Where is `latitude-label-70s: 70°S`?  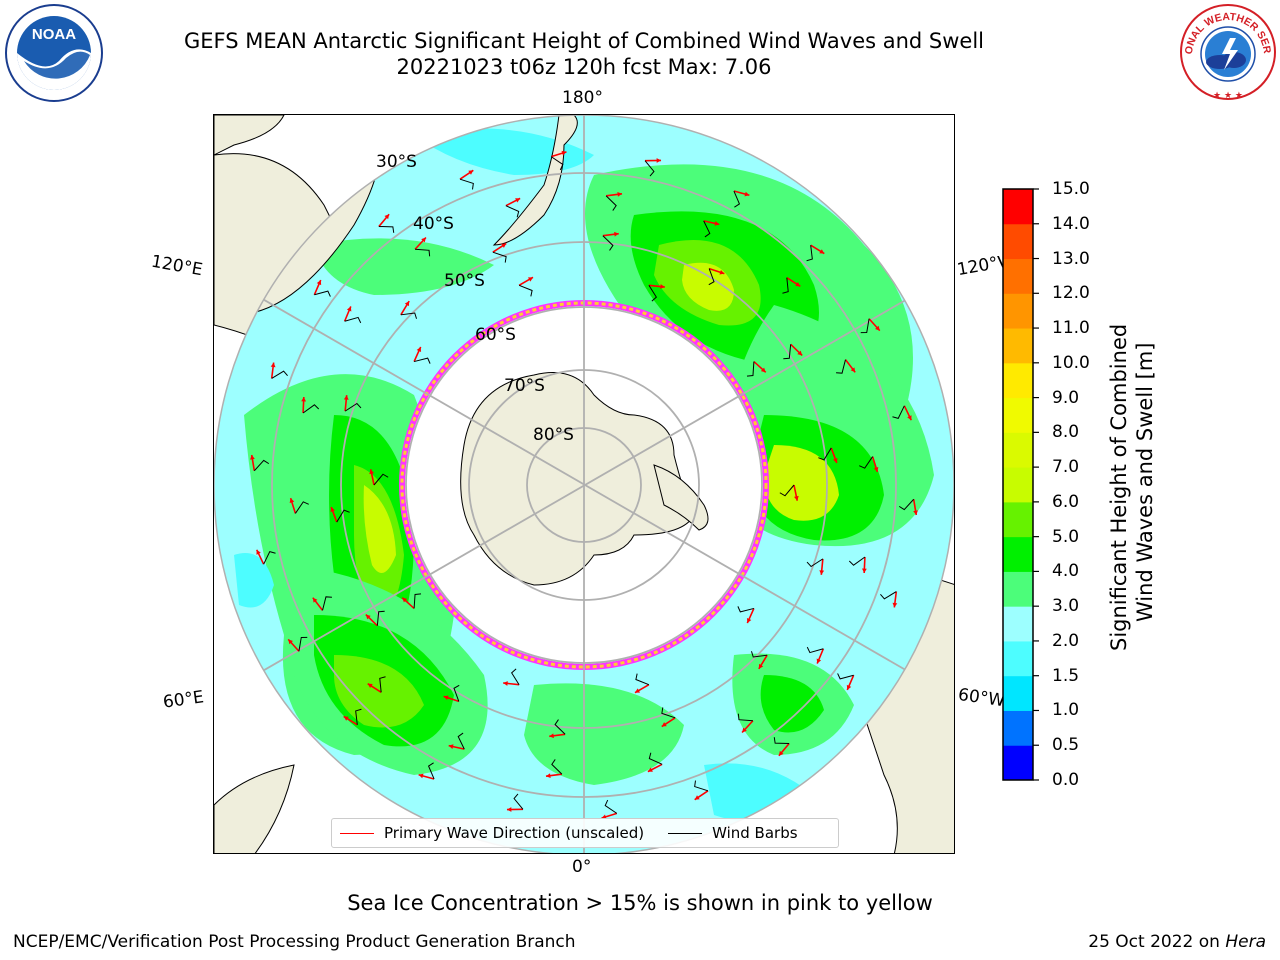
latitude-label-70s: 70°S is located at coordinates (524, 386).